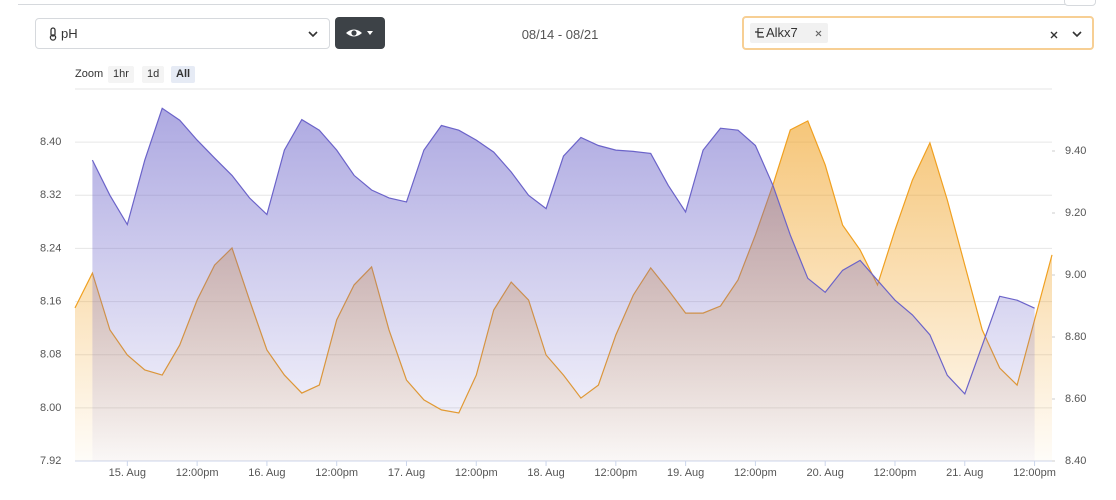 This screenshot has width=1116, height=500. Describe the element at coordinates (153, 74) in the screenshot. I see `zoom-button: 1d` at that location.